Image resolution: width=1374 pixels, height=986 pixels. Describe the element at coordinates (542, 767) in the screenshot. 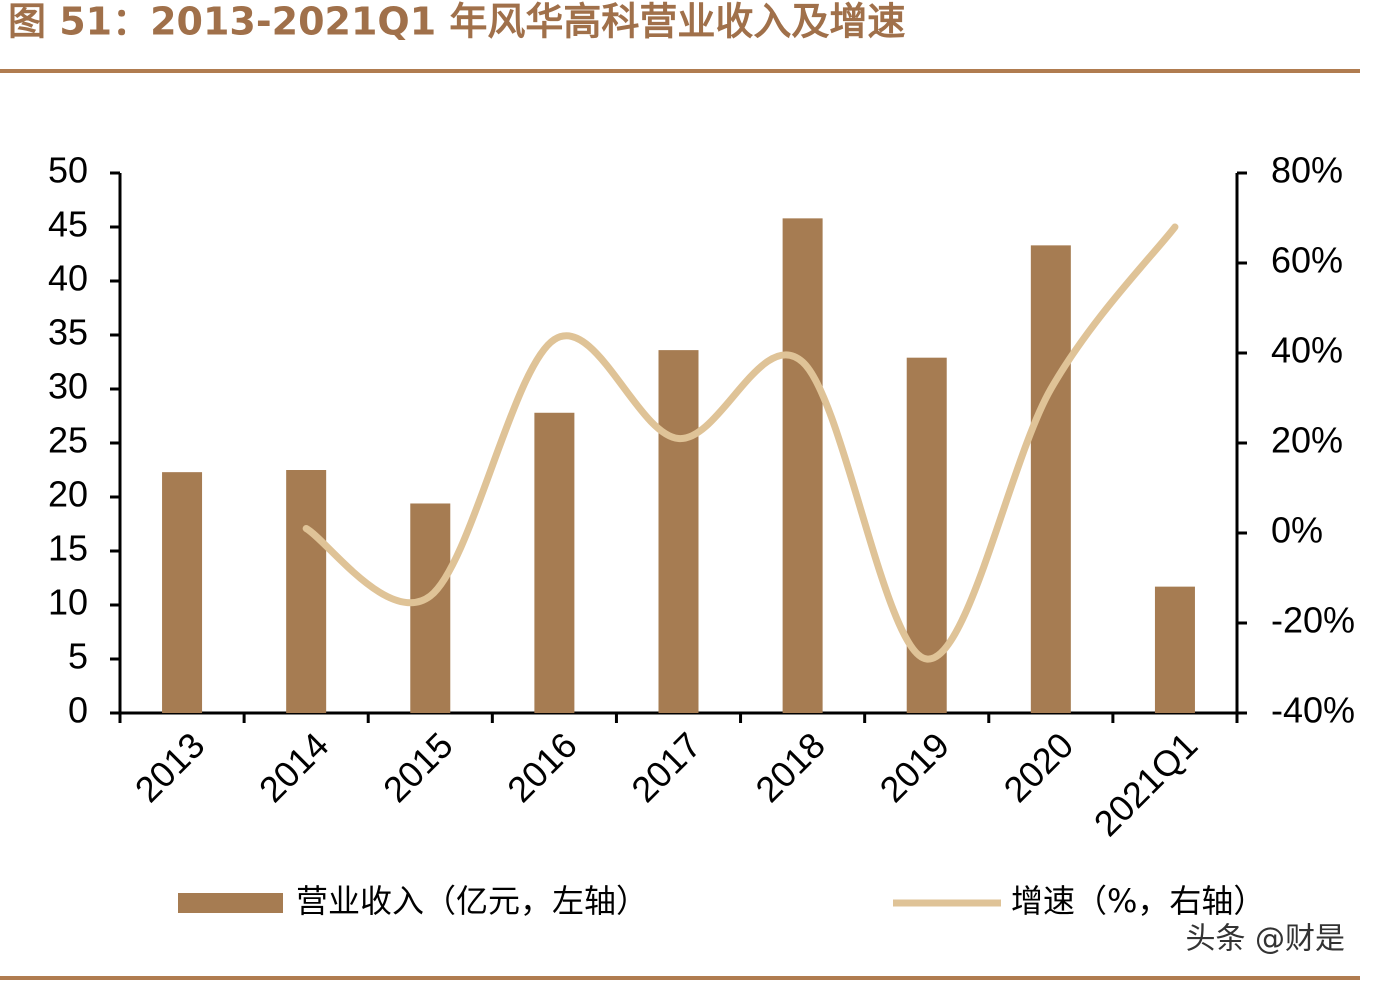

I see `x-tick-label: 2016` at that location.